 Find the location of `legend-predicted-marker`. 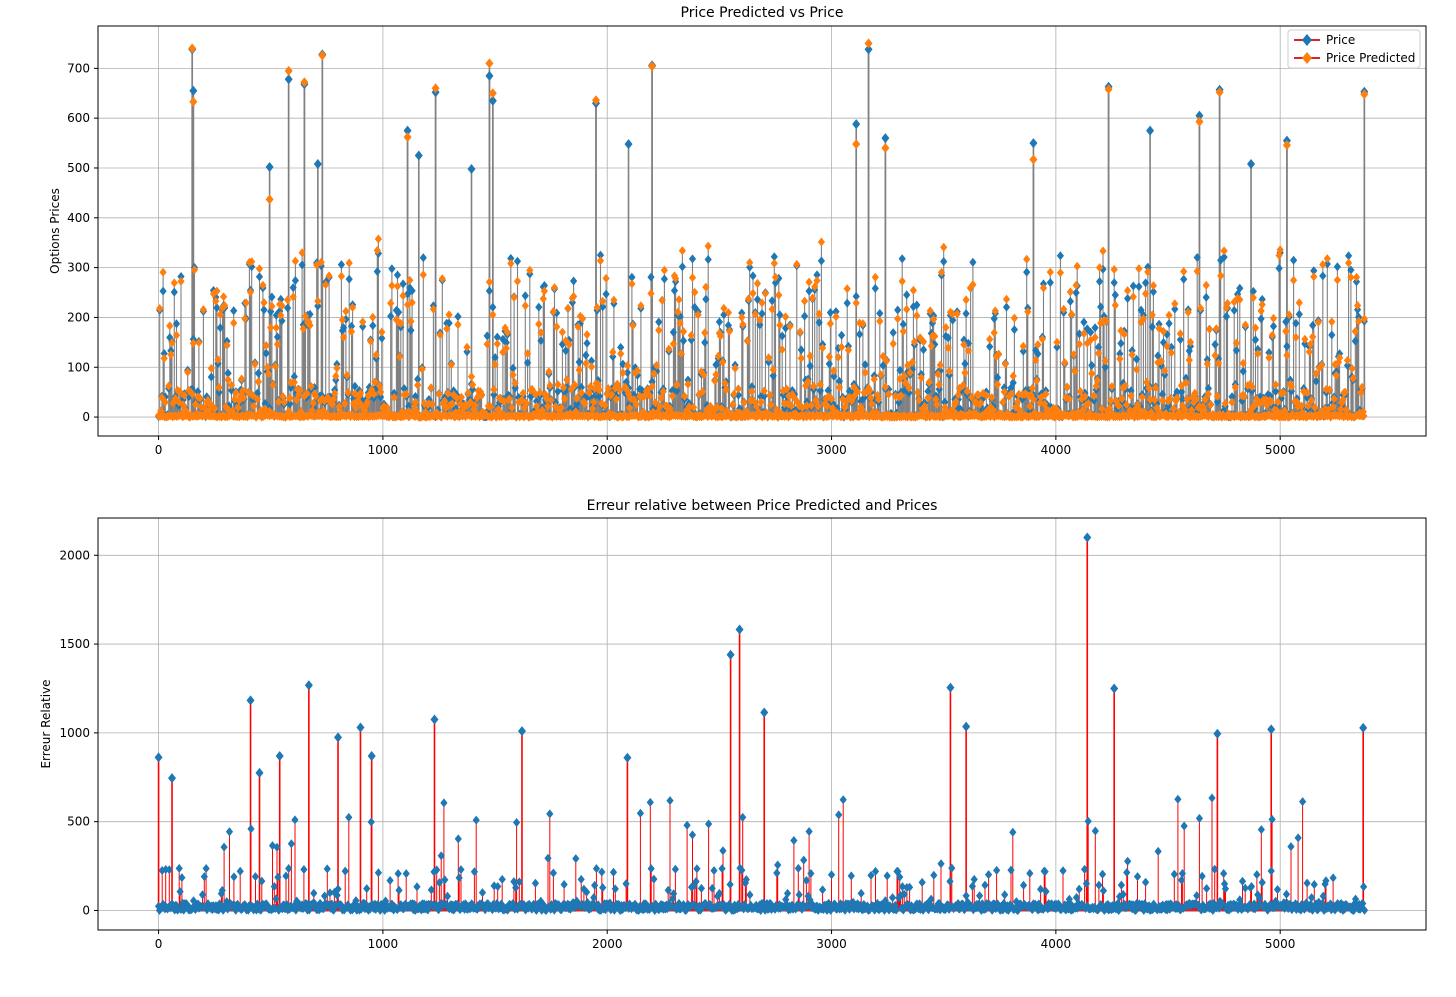

legend-predicted-marker is located at coordinates (1307, 58).